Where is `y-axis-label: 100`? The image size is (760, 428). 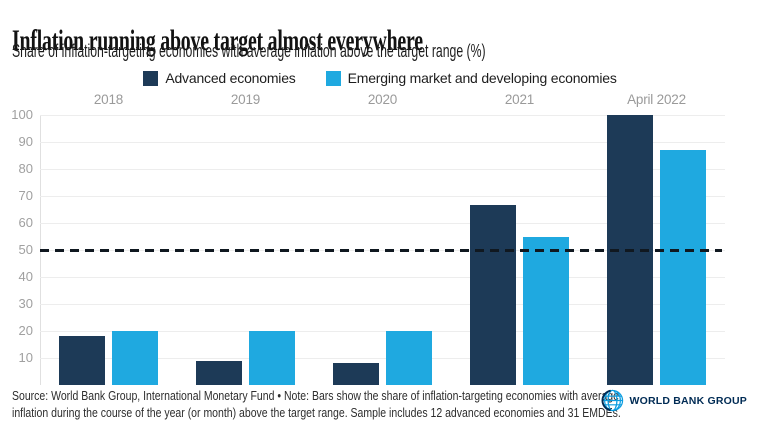 y-axis-label: 100 is located at coordinates (22, 114).